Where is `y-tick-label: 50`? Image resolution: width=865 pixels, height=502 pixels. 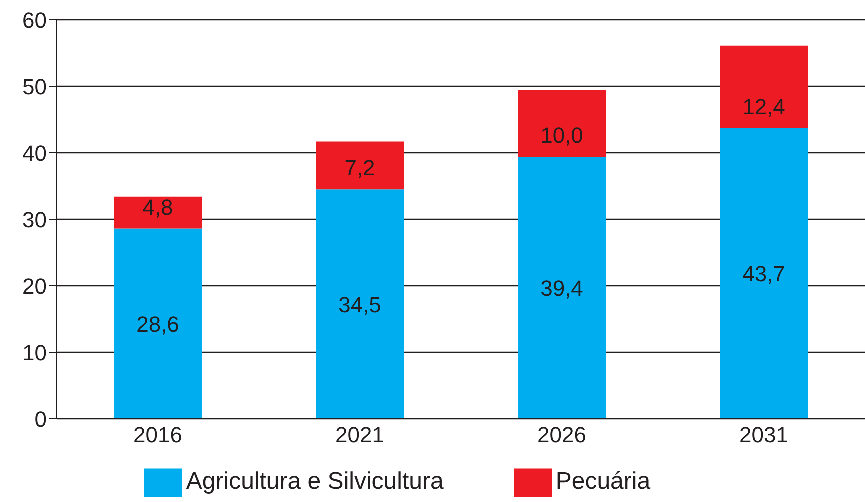
y-tick-label: 50 is located at coordinates (34, 87).